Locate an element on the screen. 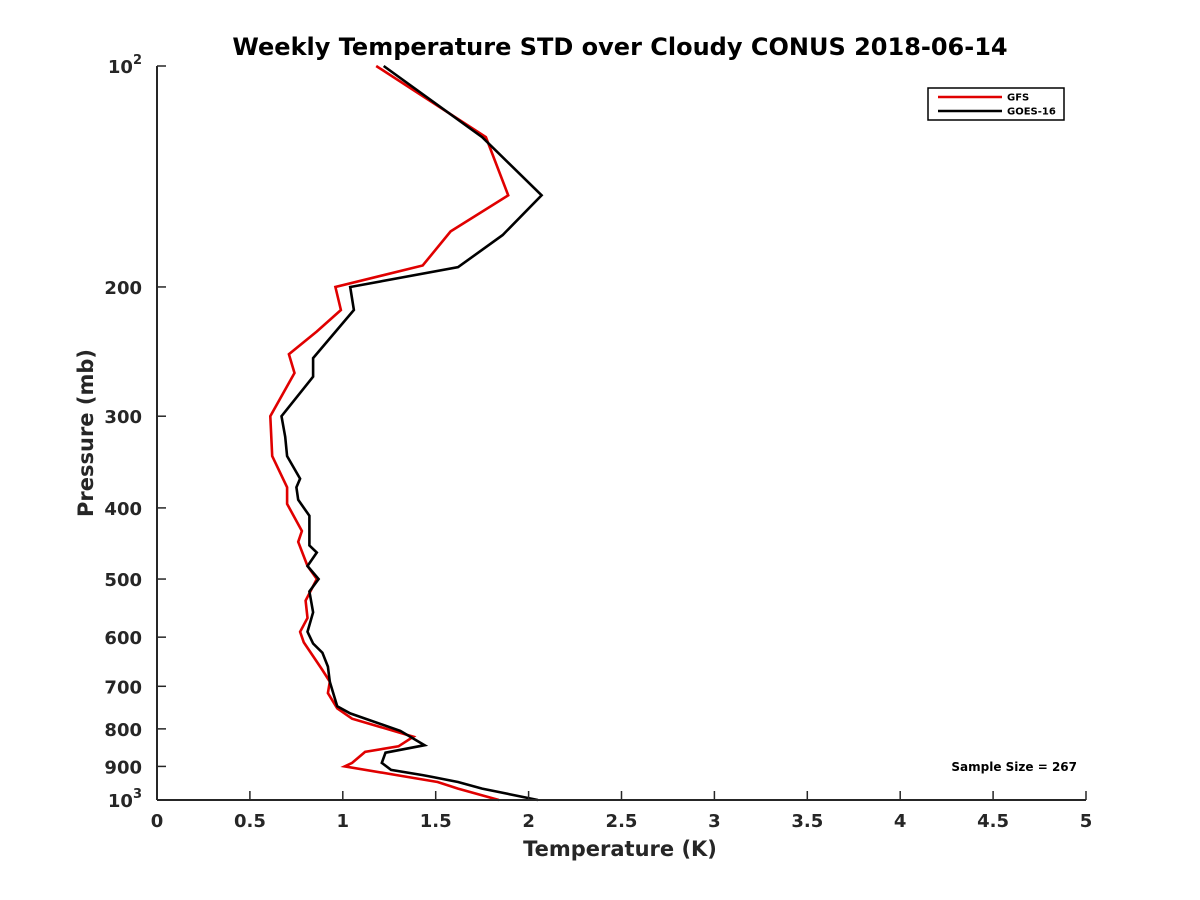  x-tick-label: 2.5 is located at coordinates (622, 821).